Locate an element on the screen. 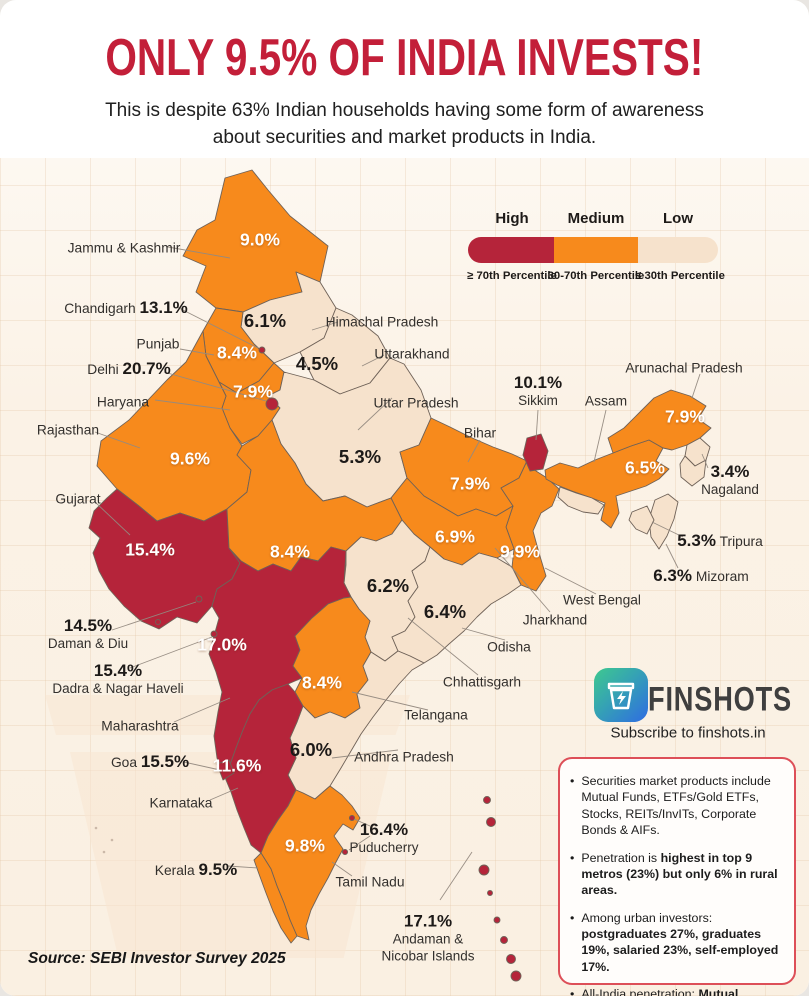 The image size is (809, 996). andaman-nicobar-islands is located at coordinates (500, 889).